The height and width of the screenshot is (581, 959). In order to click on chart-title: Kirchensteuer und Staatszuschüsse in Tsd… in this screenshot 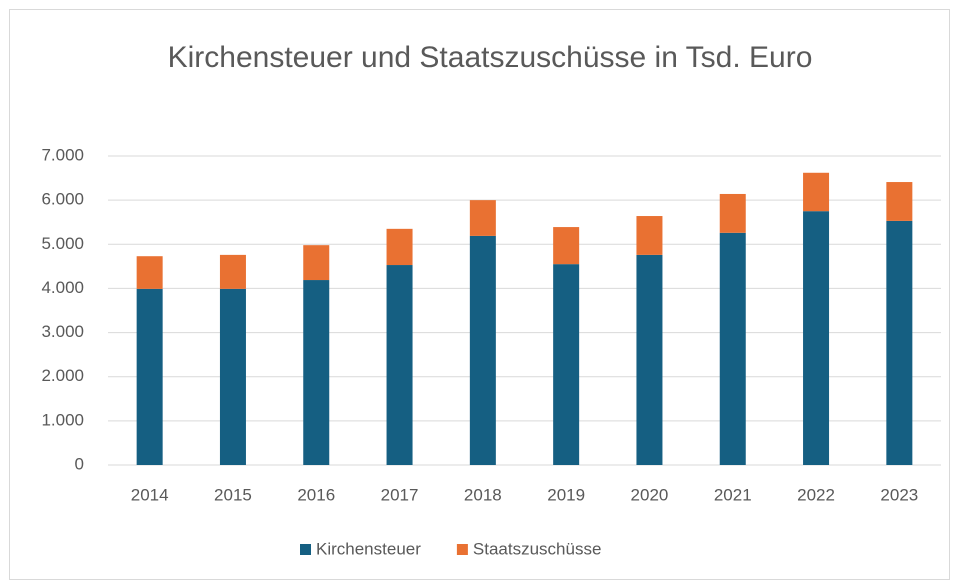, I will do `click(490, 57)`.